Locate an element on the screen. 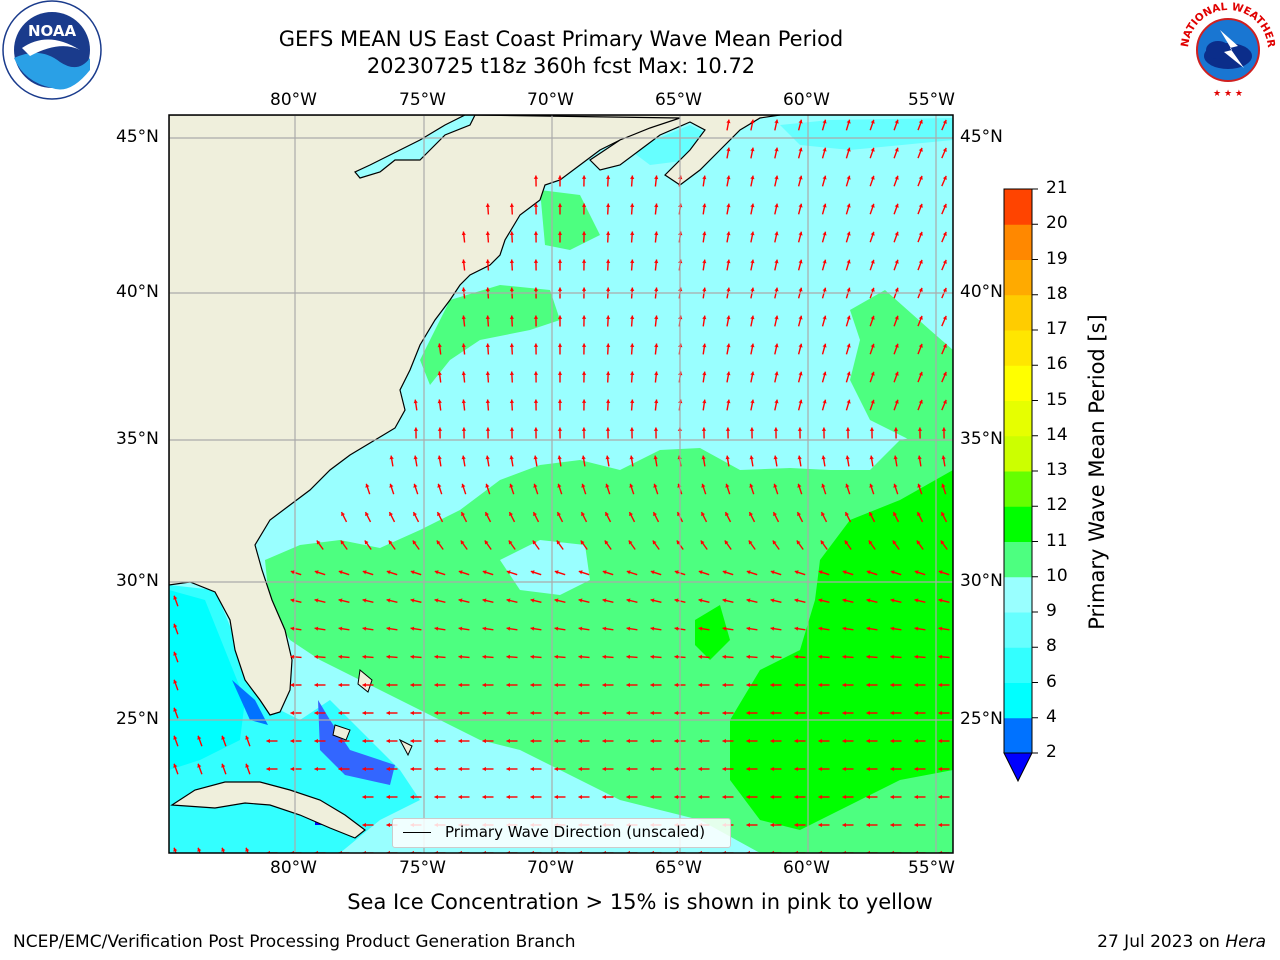 The image size is (1280, 960). colorbar-tick-label: 18 is located at coordinates (1057, 293).